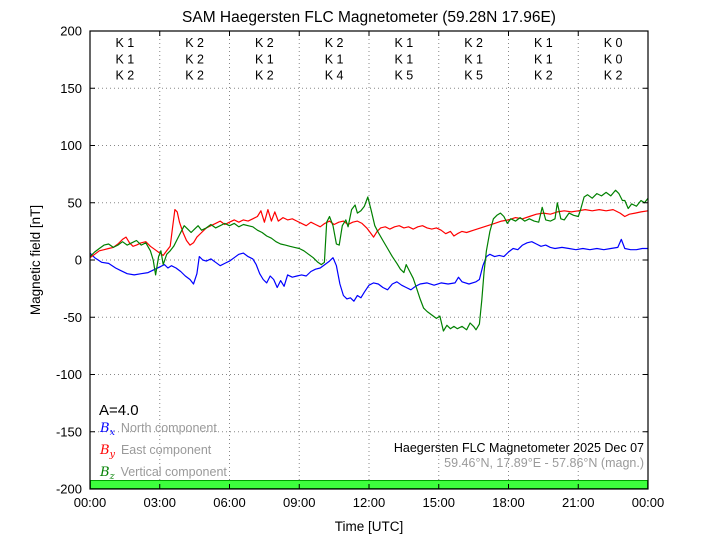 This screenshot has width=720, height=540. I want to click on y-axis-label: Magnetic field [nT], so click(35, 260).